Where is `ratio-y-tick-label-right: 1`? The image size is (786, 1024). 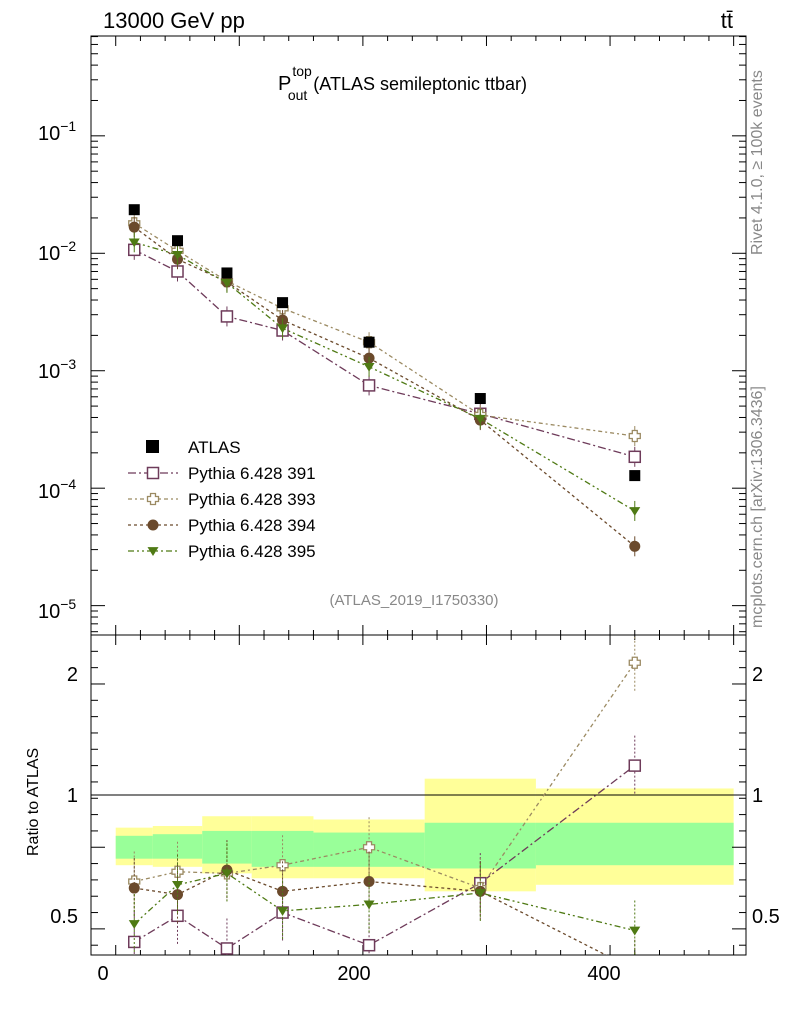 ratio-y-tick-label-right: 1 is located at coordinates (757, 796).